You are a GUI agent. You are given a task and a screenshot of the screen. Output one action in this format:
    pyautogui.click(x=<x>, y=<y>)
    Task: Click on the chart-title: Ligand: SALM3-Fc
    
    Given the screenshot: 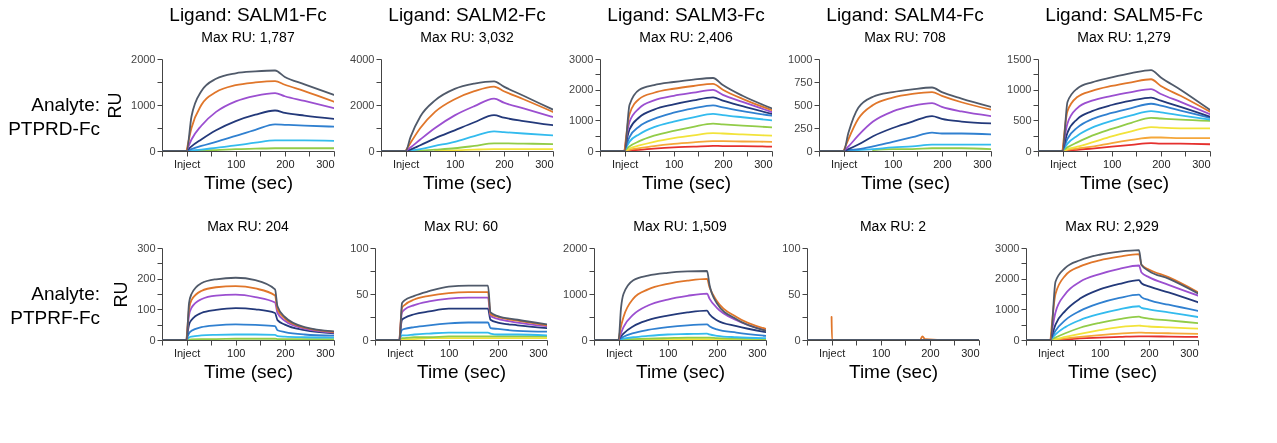 What is the action you would take?
    pyautogui.click(x=686, y=14)
    